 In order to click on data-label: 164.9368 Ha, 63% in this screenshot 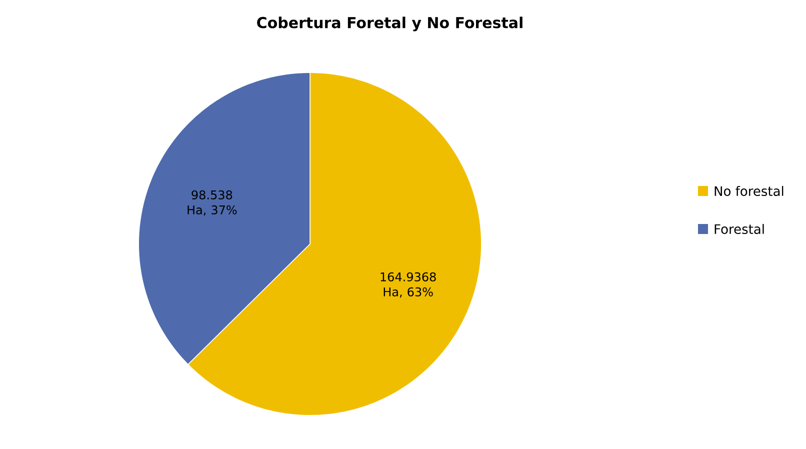, I will do `click(408, 285)`.